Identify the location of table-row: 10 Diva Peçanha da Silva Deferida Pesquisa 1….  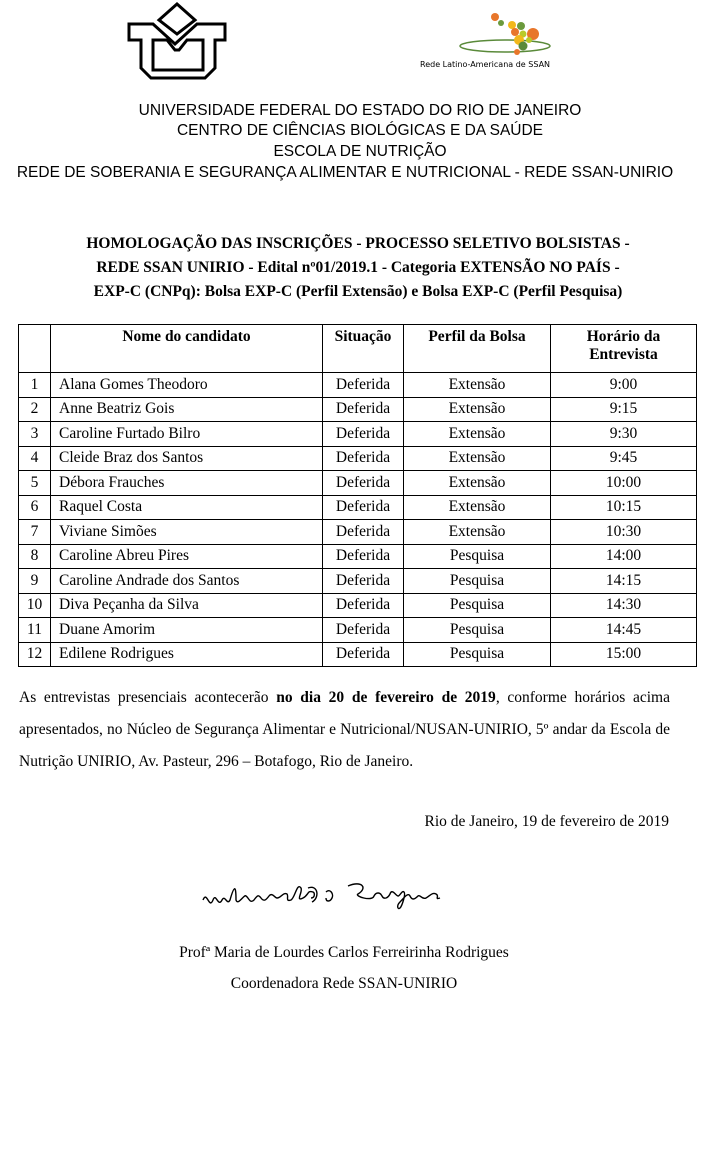
(357, 605).